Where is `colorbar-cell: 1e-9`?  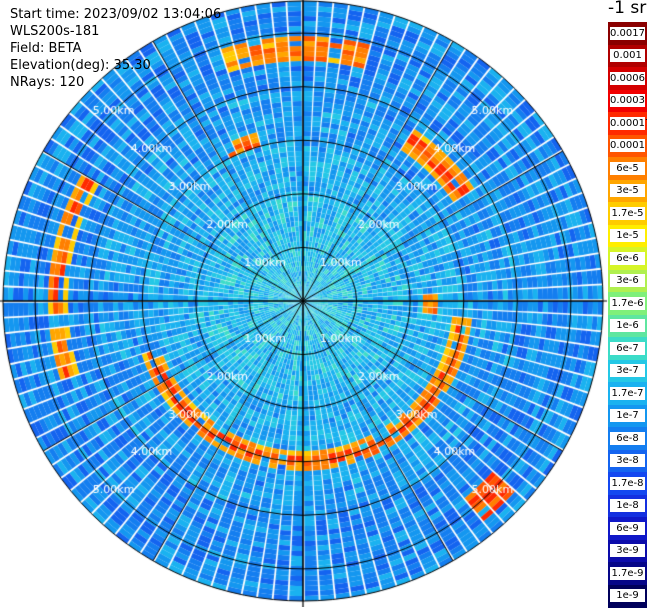 colorbar-cell: 1e-9 is located at coordinates (627, 596).